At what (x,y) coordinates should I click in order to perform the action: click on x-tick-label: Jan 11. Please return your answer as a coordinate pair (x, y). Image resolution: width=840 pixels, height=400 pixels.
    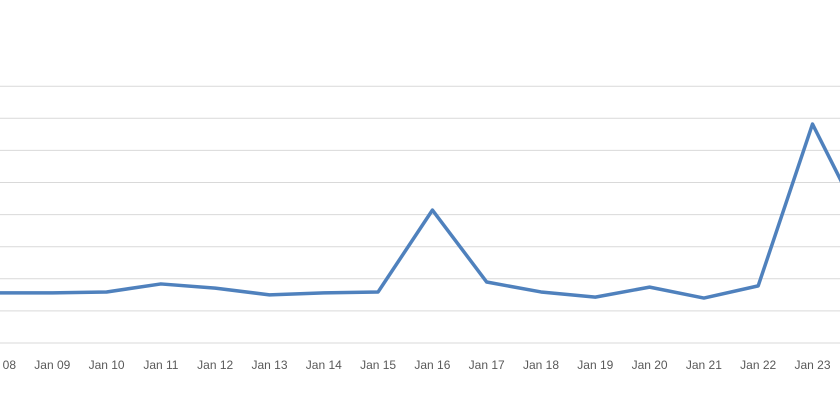
    Looking at the image, I should click on (160, 365).